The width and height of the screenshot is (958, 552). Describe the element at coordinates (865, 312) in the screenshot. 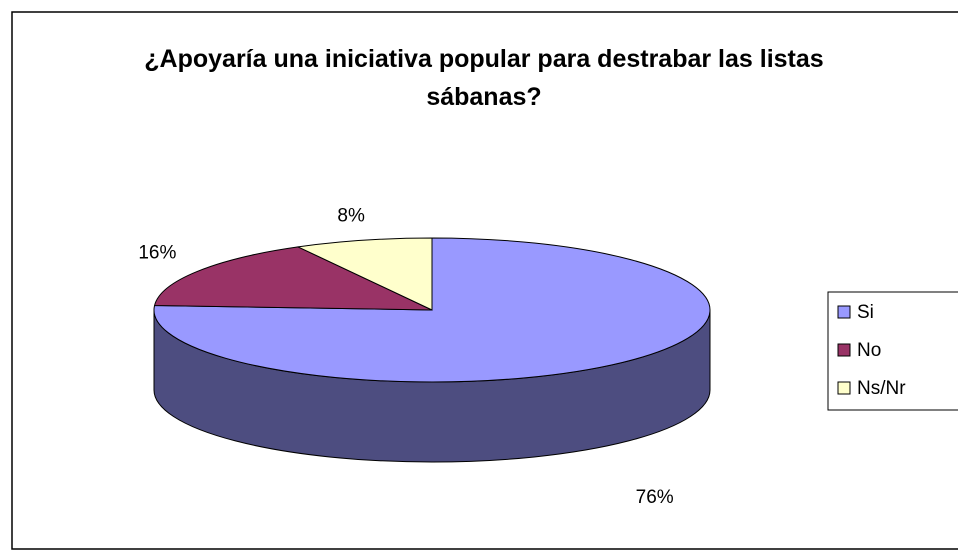

I see `legend-label: Si` at that location.